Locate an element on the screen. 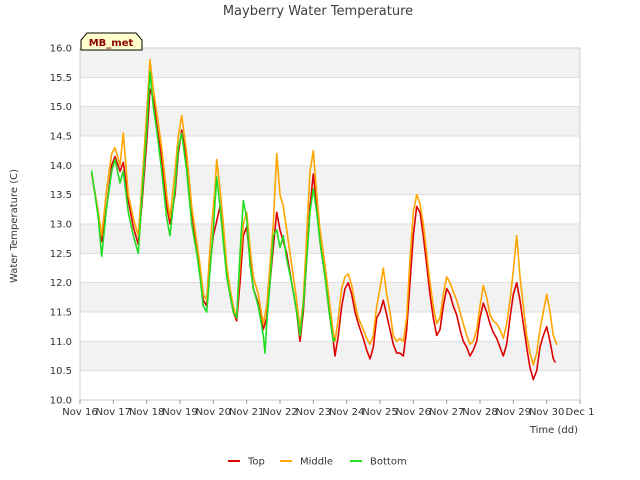 This screenshot has height=480, width=640. legend-label-top: Top is located at coordinates (256, 462).